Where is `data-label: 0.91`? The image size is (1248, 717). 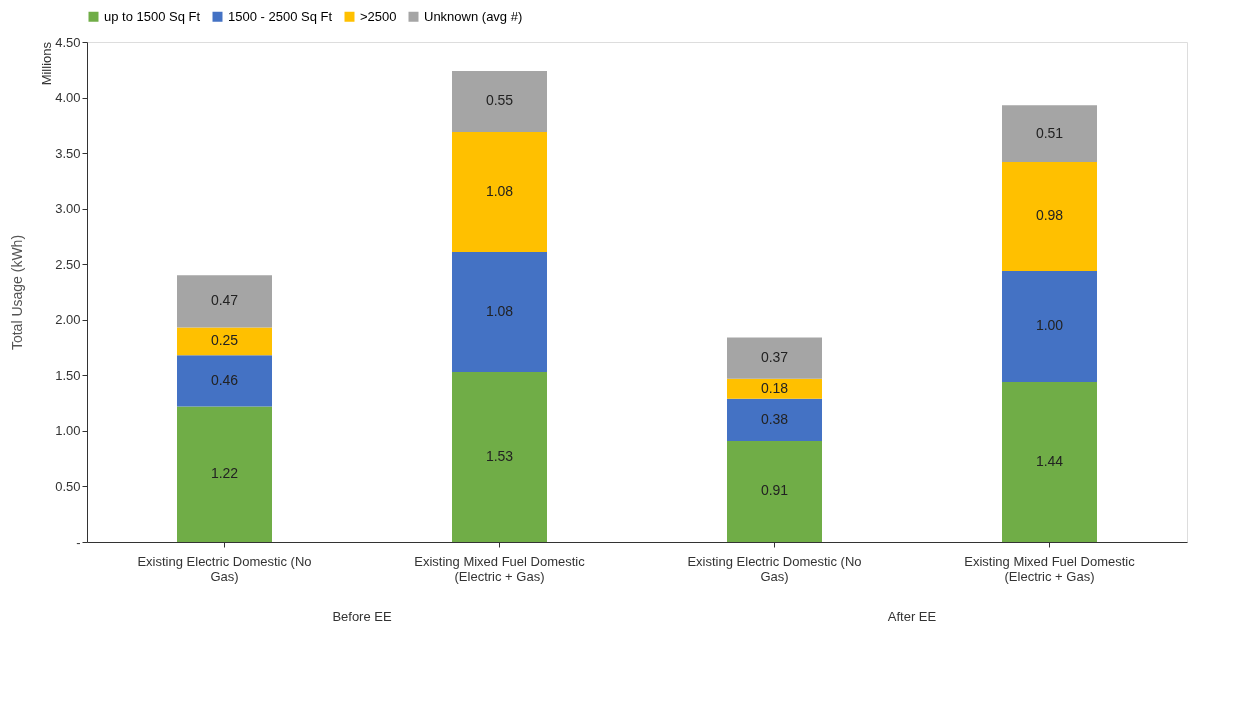 data-label: 0.91 is located at coordinates (774, 490).